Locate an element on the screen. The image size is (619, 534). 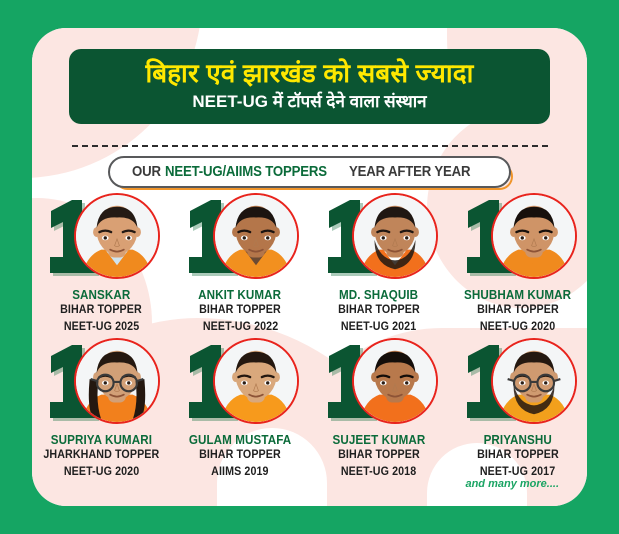
header-dashed-divider is located at coordinates (310, 146).